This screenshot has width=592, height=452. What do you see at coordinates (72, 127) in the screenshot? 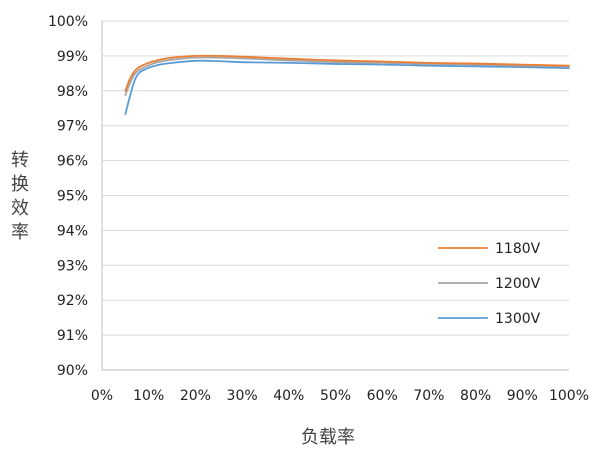
I see `y-tick-label: 97%` at bounding box center [72, 127].